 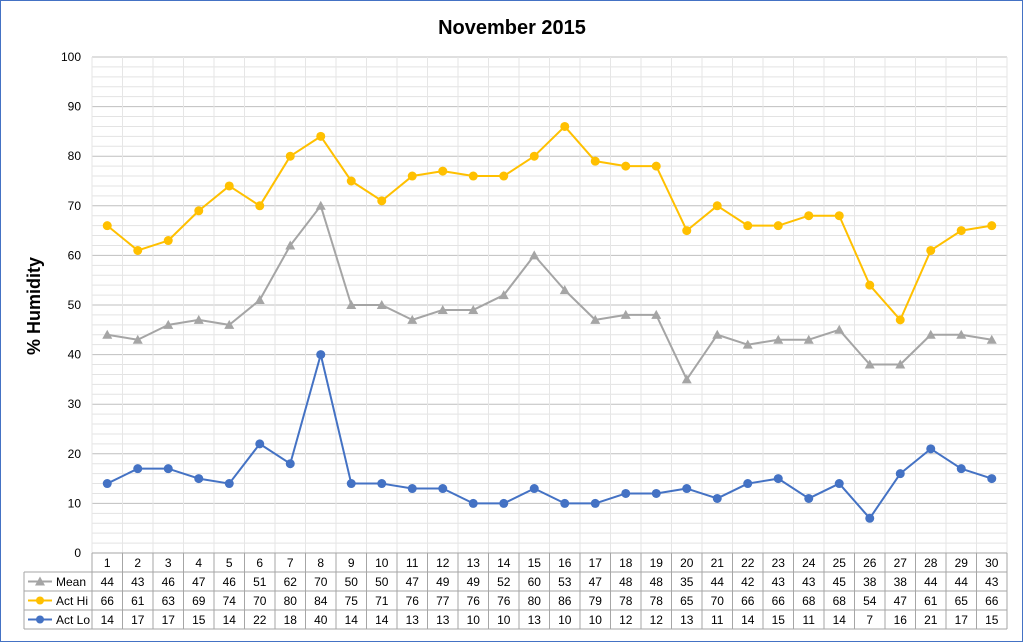 What do you see at coordinates (901, 601) in the screenshot?
I see `data-label: 47` at bounding box center [901, 601].